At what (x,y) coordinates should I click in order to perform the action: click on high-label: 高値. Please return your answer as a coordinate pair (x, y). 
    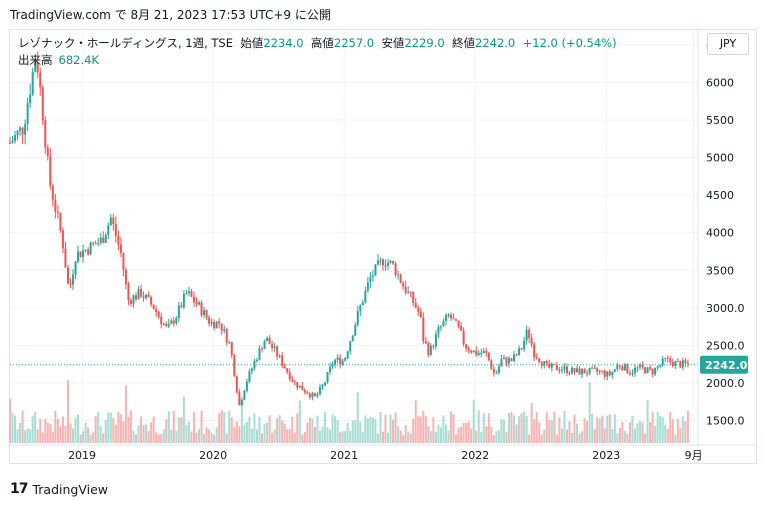
    Looking at the image, I should click on (322, 43).